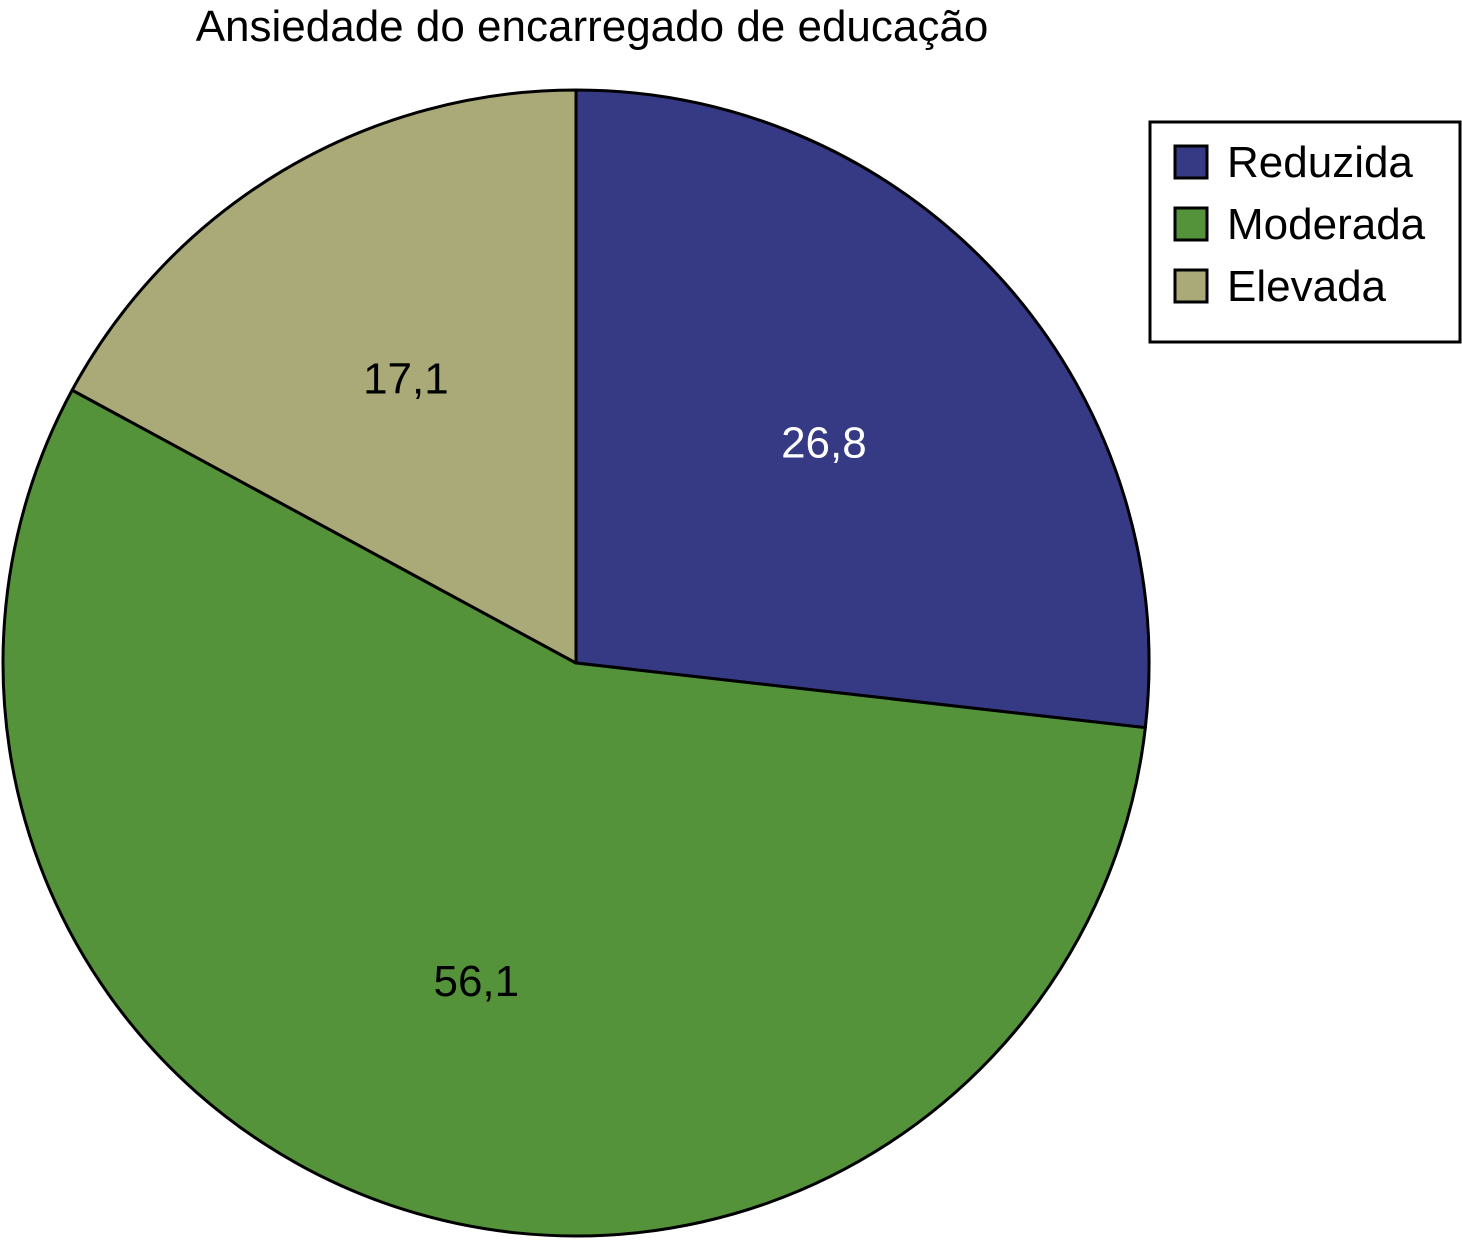  Describe the element at coordinates (592, 26) in the screenshot. I see `chart-title: Ansiedade do encarregado de educação` at that location.